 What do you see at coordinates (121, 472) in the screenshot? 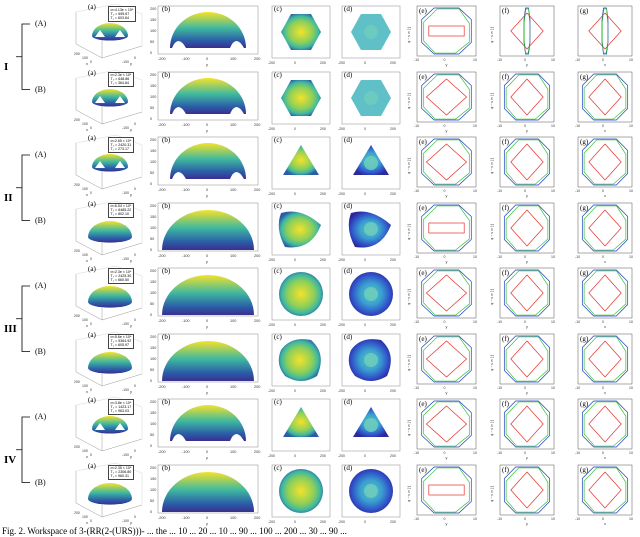
I see `parameter-legend: σ=2.35 × 10⁴ T₀ = 2306.80 T₁ = 960.31` at bounding box center [121, 472].